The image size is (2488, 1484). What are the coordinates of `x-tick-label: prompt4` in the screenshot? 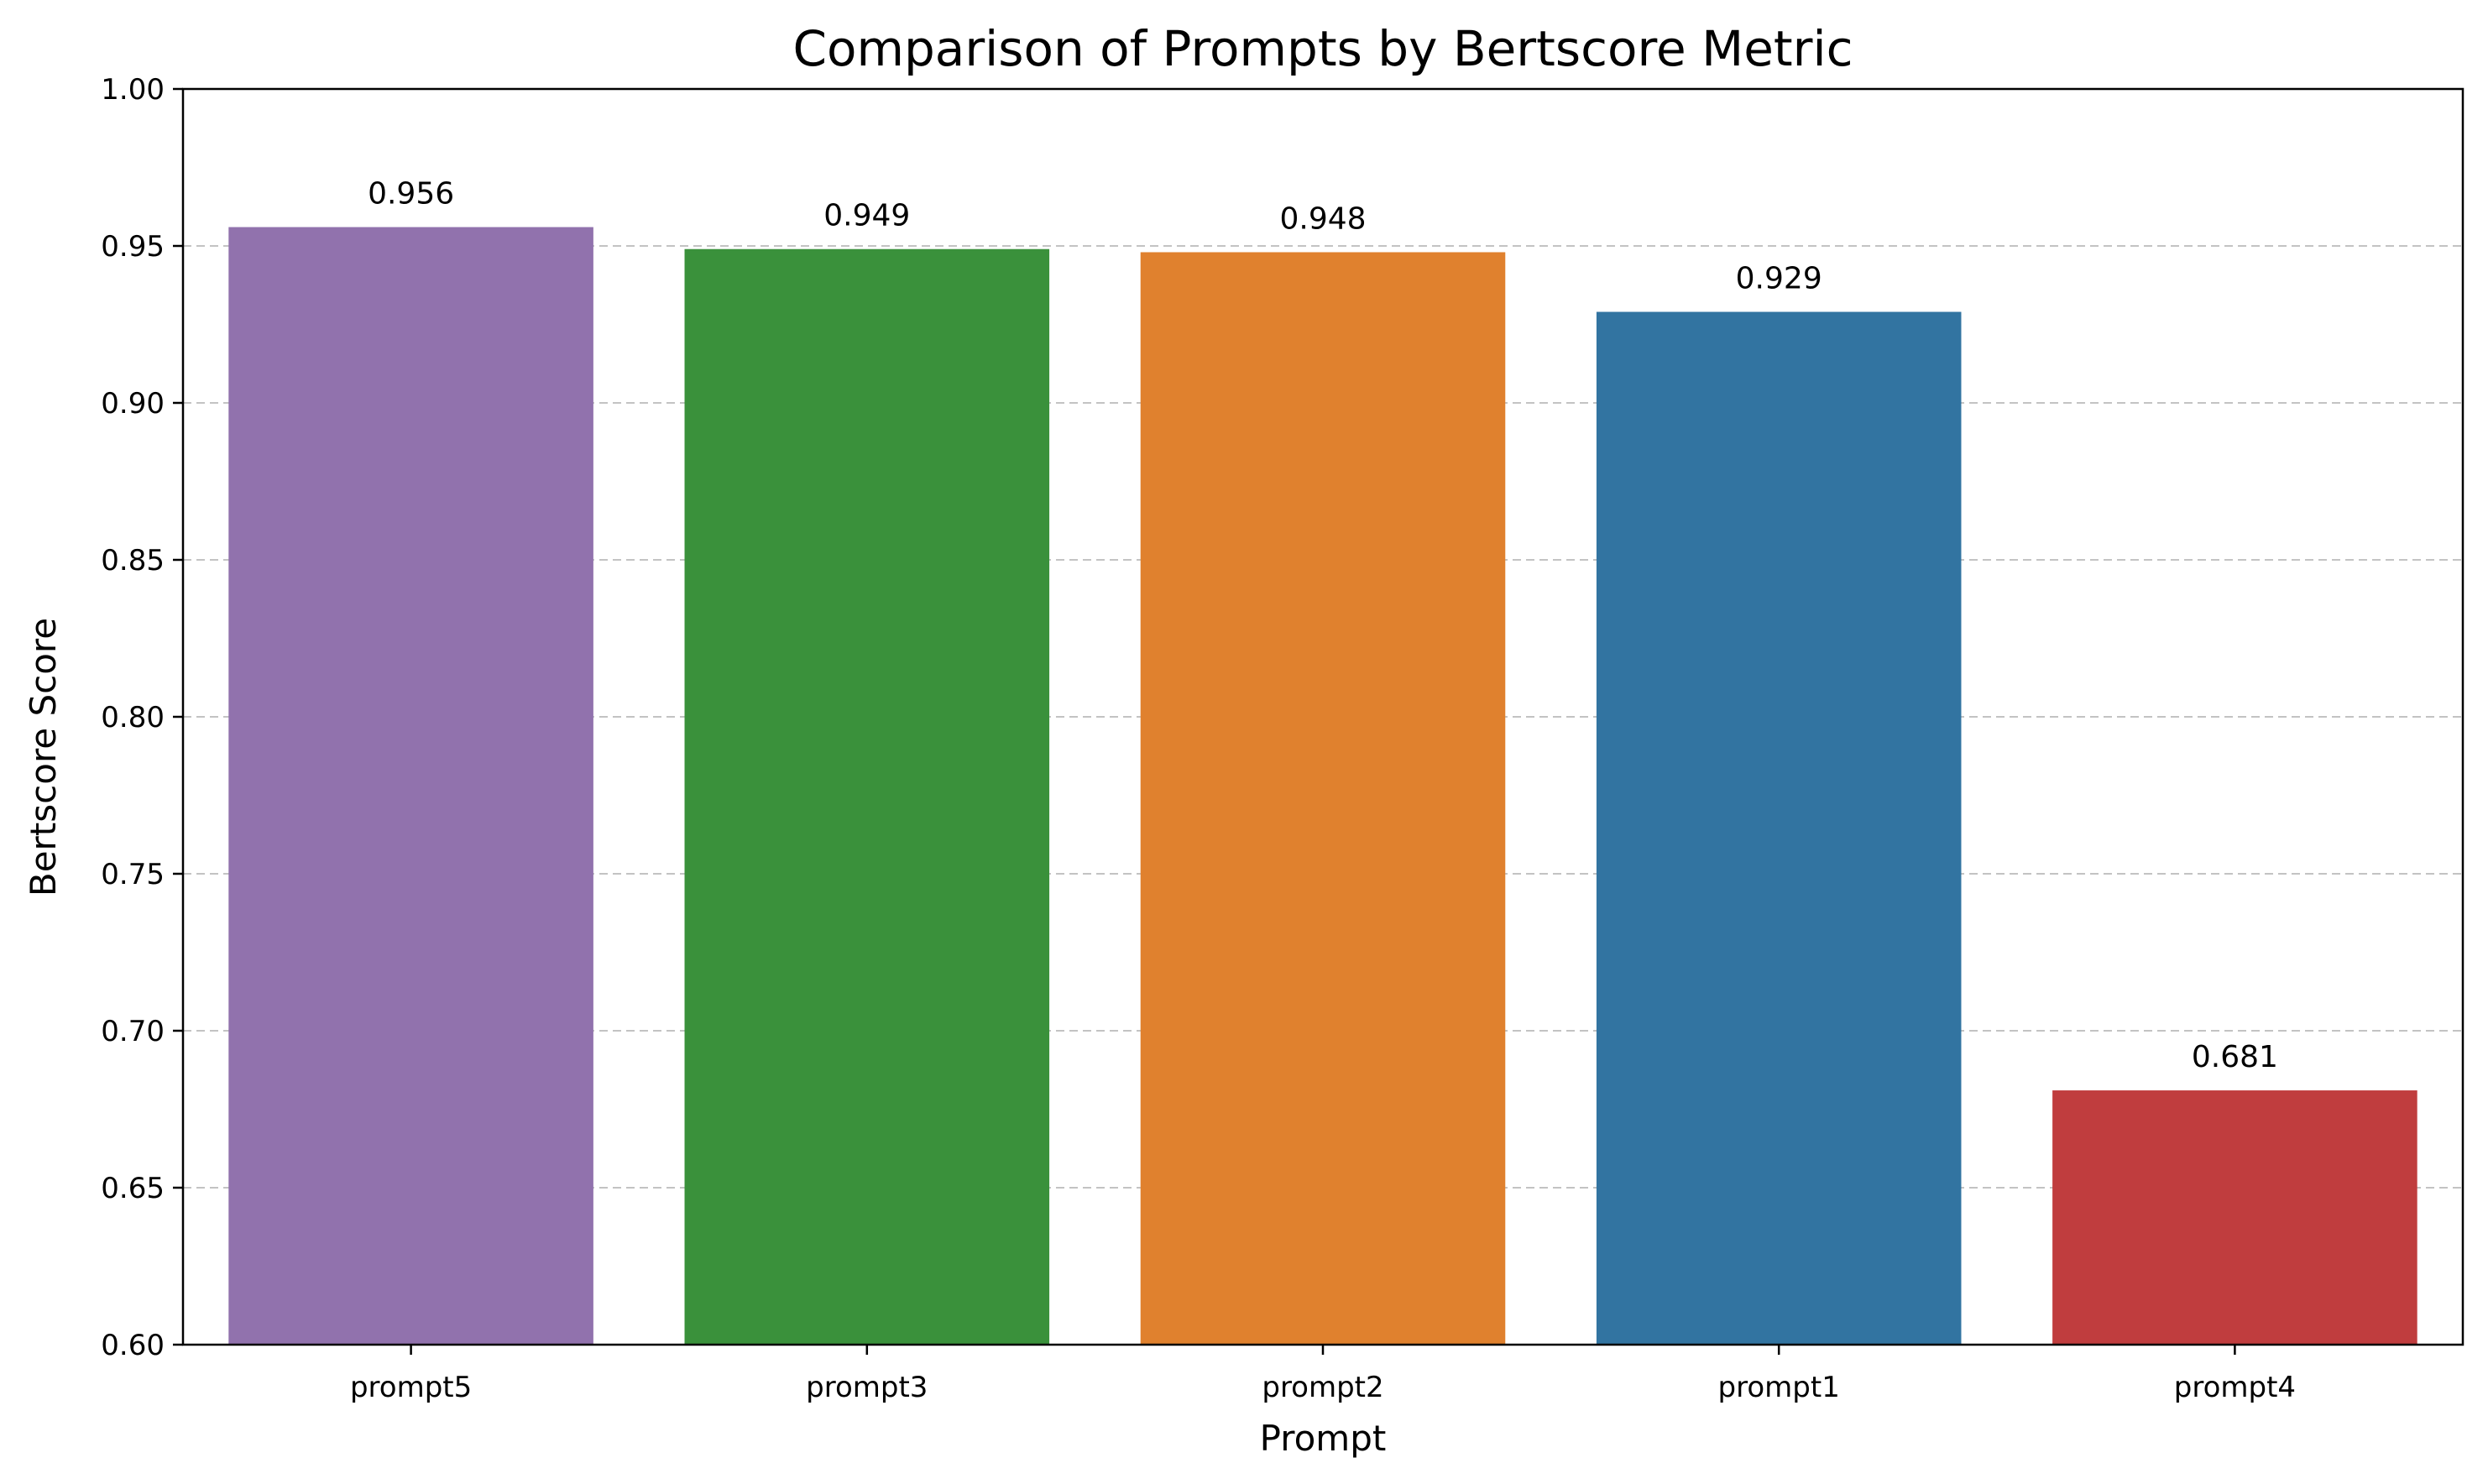 It's located at (2235, 1387).